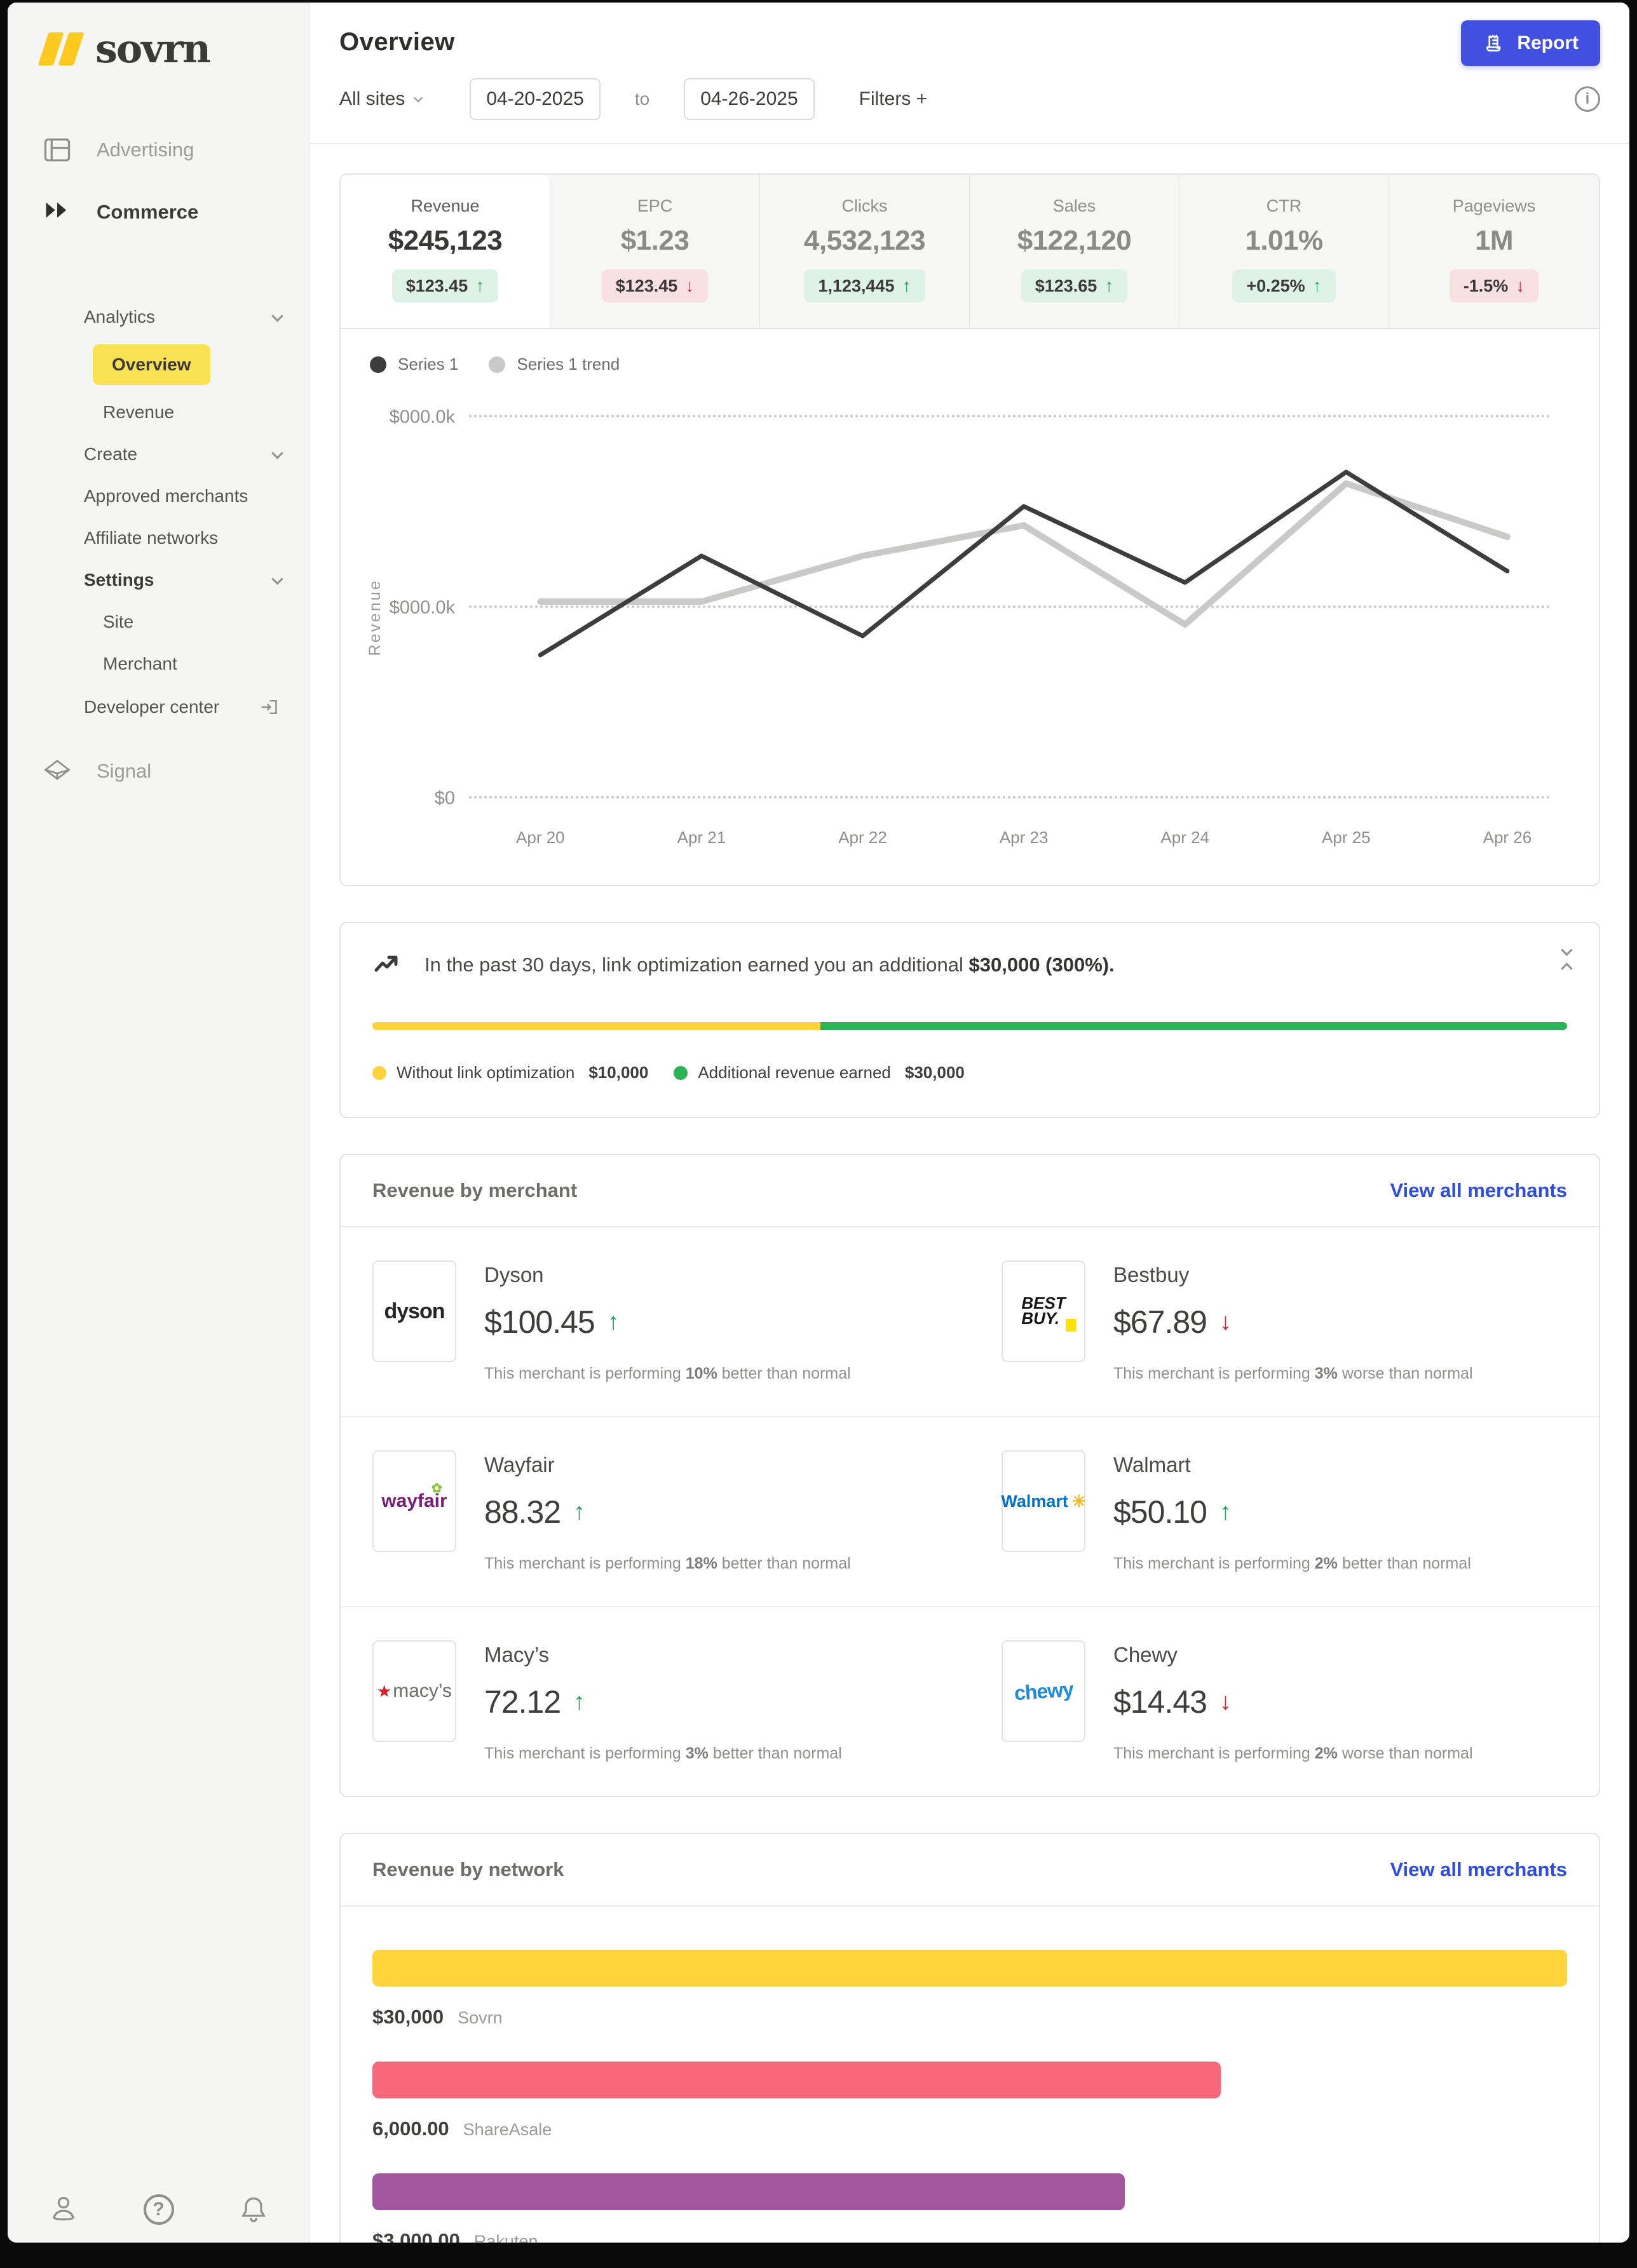 The height and width of the screenshot is (2268, 1637). What do you see at coordinates (159, 664) in the screenshot?
I see `sidebar-item-merchant: Merchant` at bounding box center [159, 664].